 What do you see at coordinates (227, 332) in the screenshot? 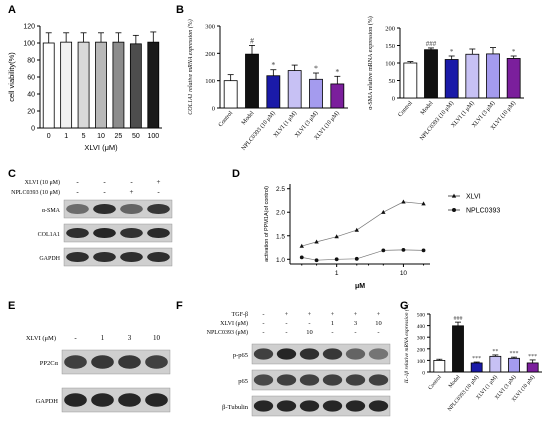
I see `condition-label: NPLC0393 (μM)` at bounding box center [227, 332].